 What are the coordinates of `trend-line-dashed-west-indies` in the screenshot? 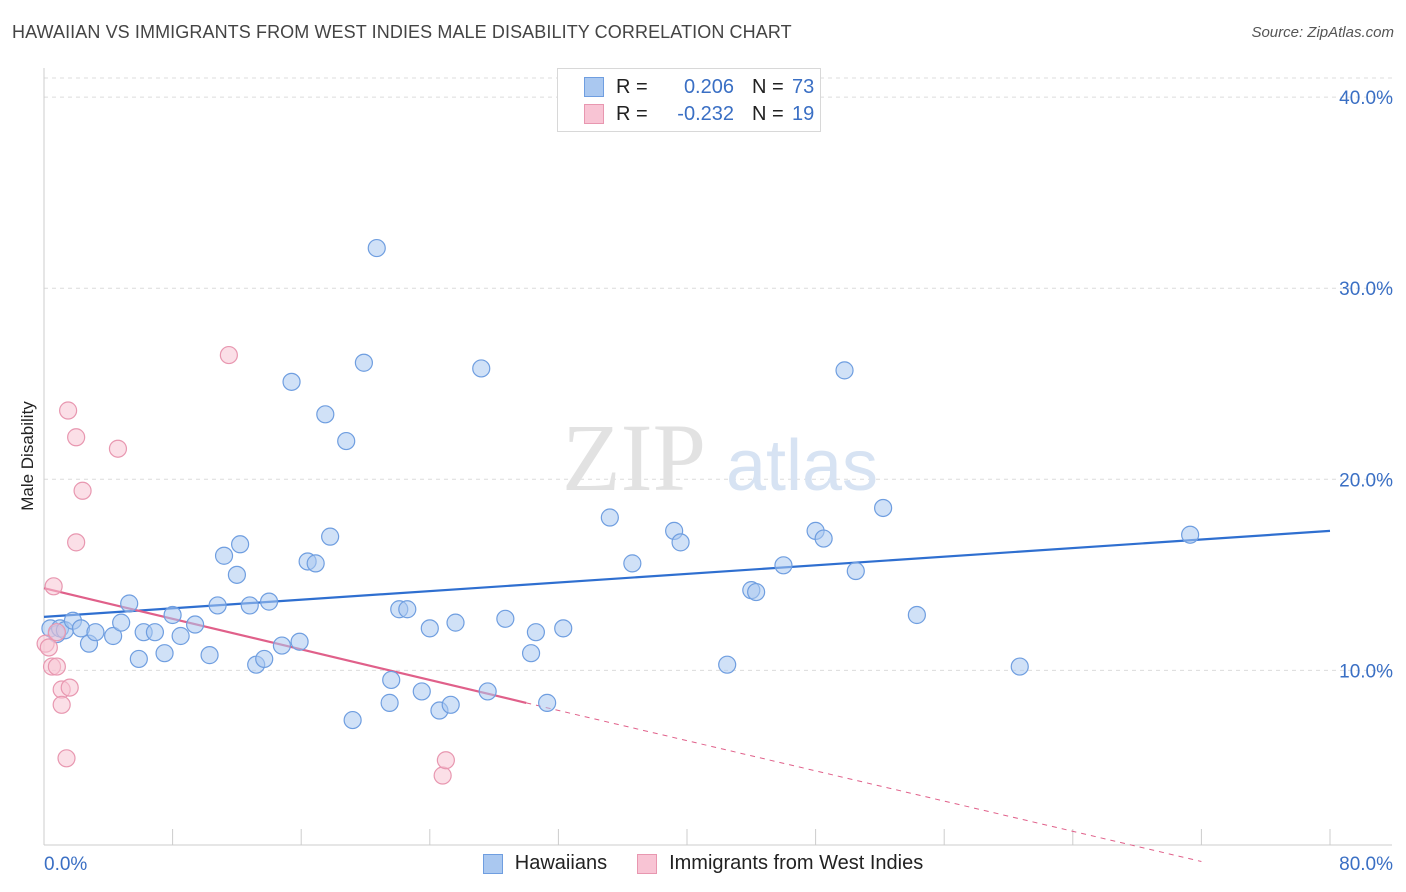 It's located at (864, 782).